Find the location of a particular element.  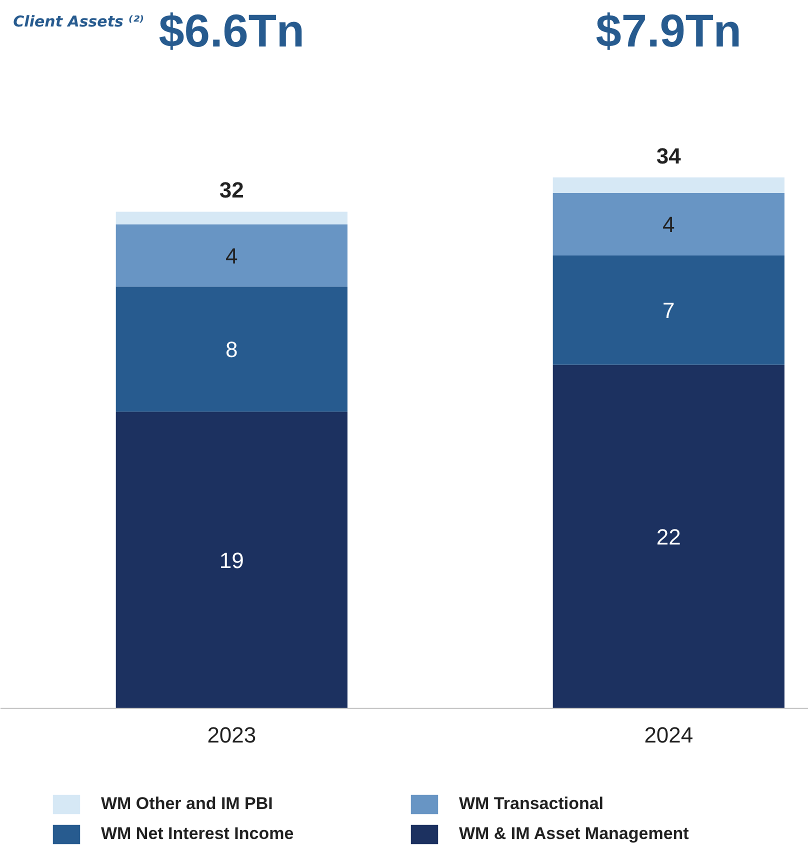

data-label: 22 is located at coordinates (668, 537).